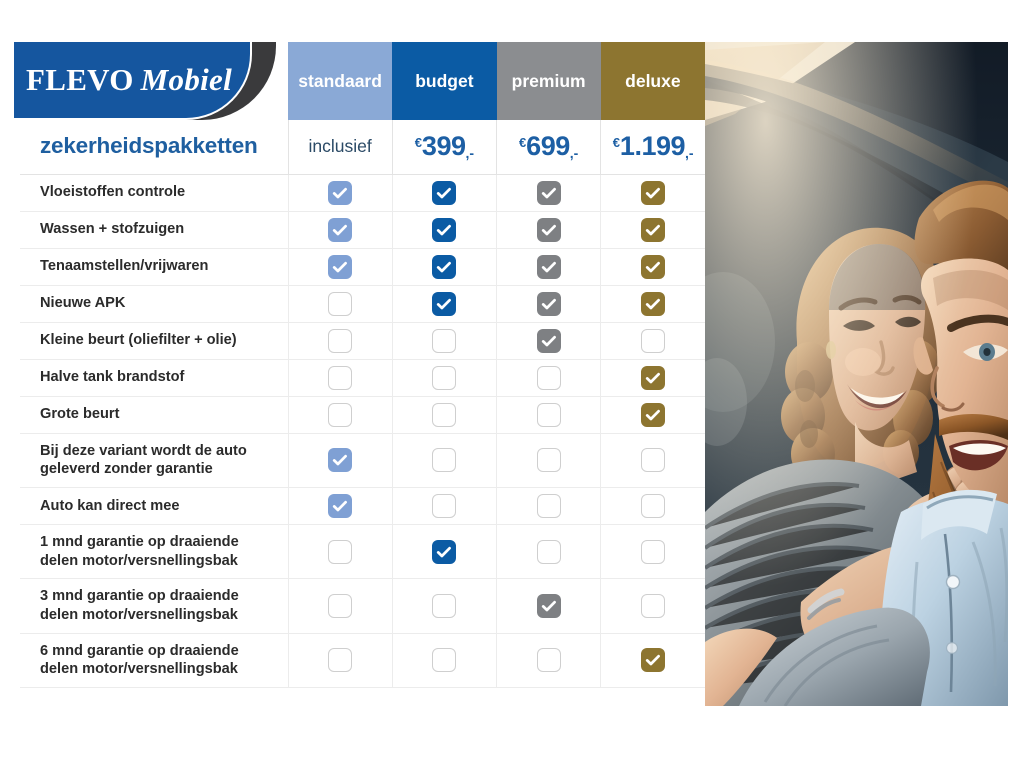 This screenshot has height=768, width=1024. I want to click on column-header-budget: budget, so click(444, 81).